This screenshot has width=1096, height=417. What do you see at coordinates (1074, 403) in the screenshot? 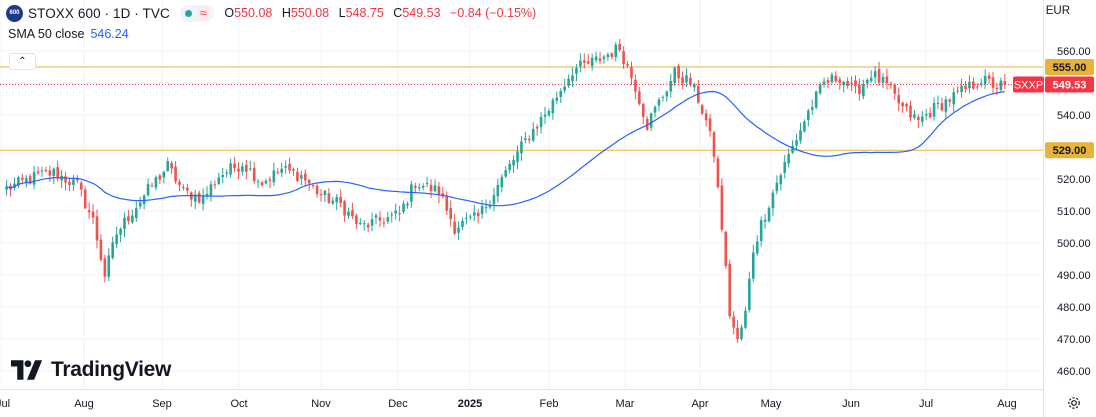
I see `gear-icon` at bounding box center [1074, 403].